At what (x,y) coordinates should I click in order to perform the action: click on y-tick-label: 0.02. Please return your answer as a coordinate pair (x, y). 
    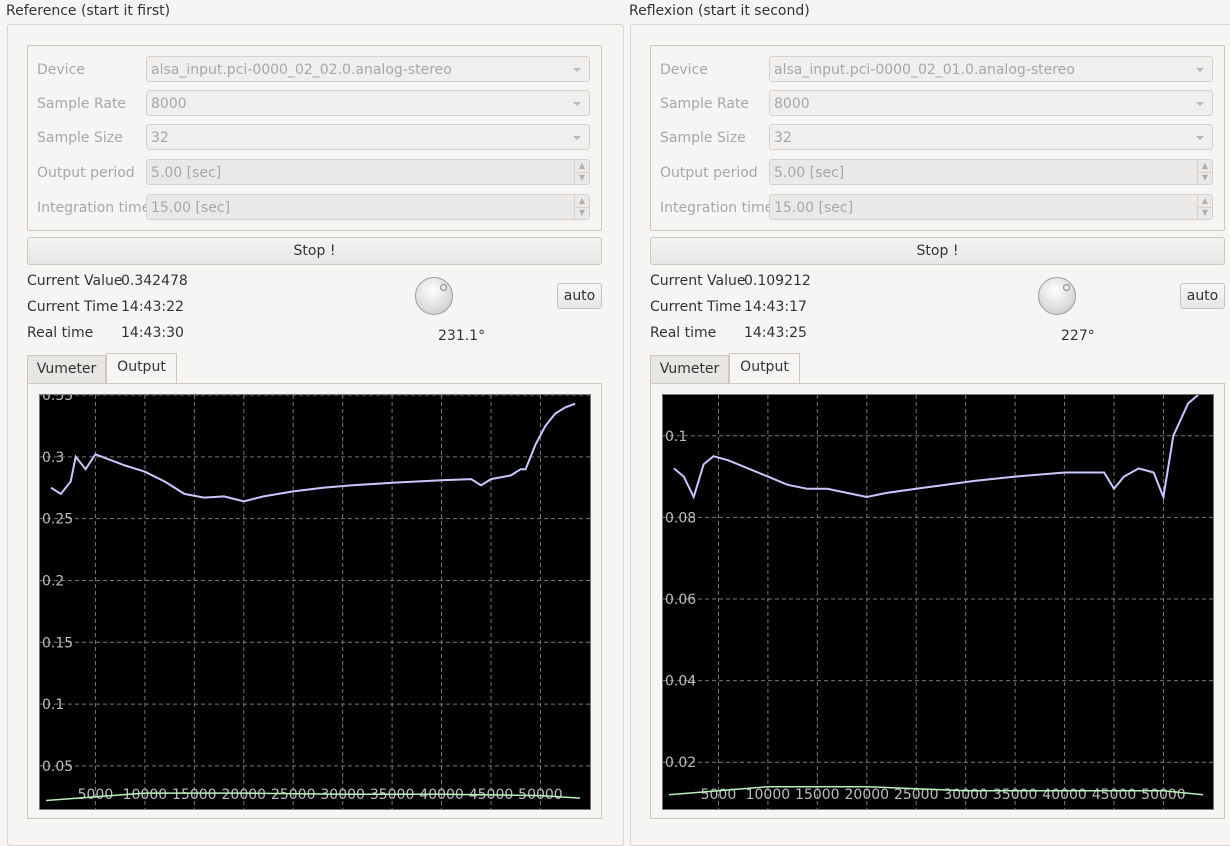
    Looking at the image, I should click on (680, 763).